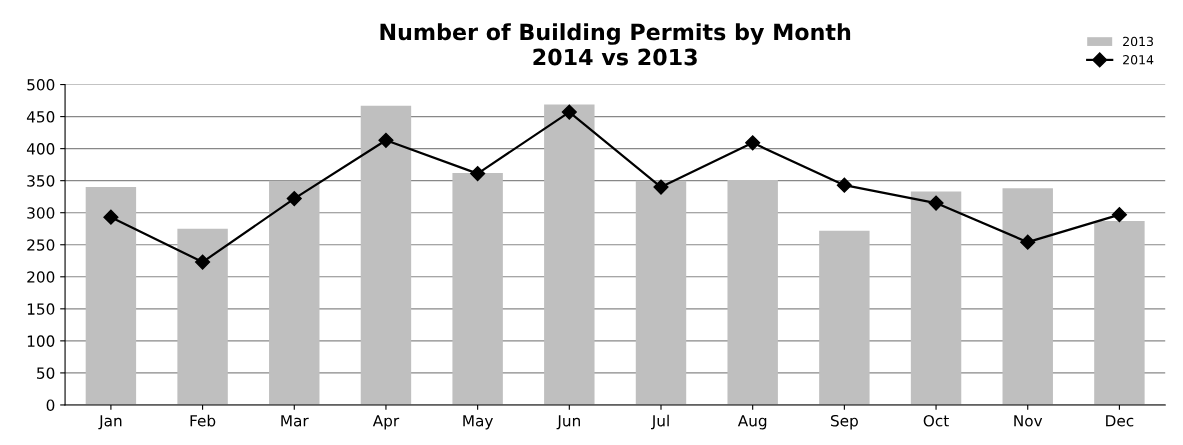 This screenshot has height=445, width=1183. What do you see at coordinates (41, 181) in the screenshot?
I see `y-tick-label: 350` at bounding box center [41, 181].